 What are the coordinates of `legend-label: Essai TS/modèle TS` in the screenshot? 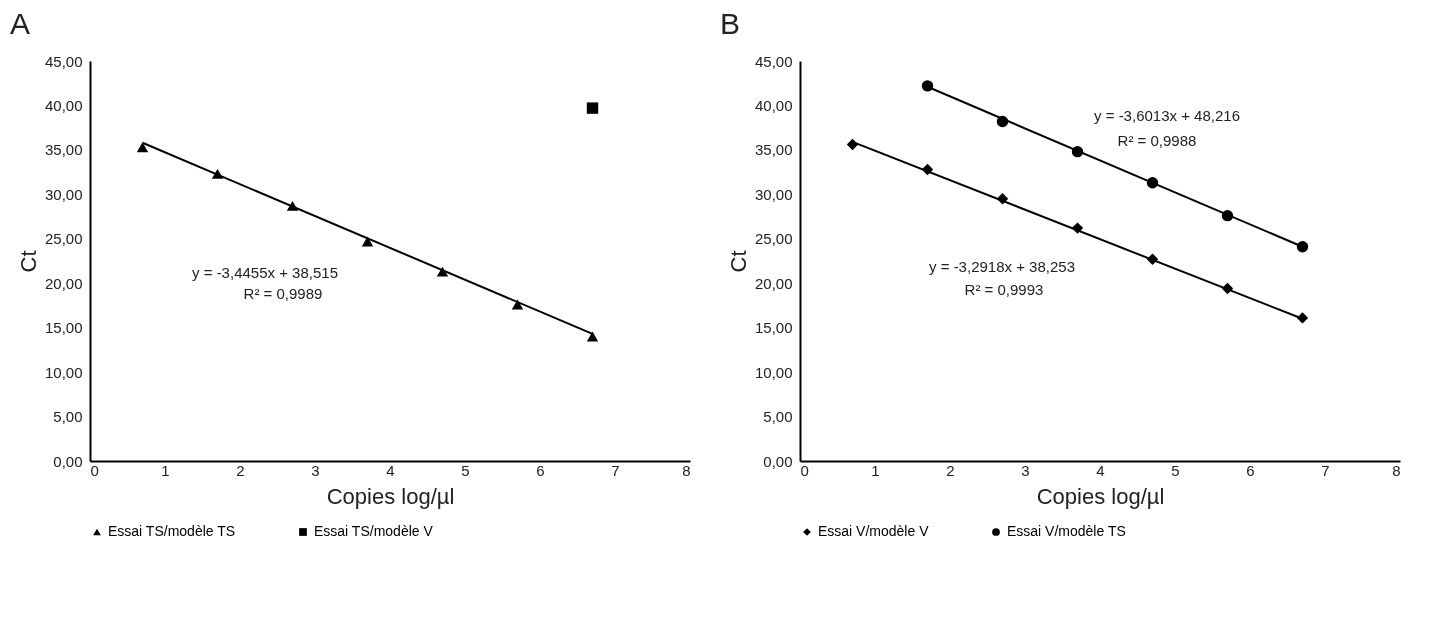 It's located at (172, 531).